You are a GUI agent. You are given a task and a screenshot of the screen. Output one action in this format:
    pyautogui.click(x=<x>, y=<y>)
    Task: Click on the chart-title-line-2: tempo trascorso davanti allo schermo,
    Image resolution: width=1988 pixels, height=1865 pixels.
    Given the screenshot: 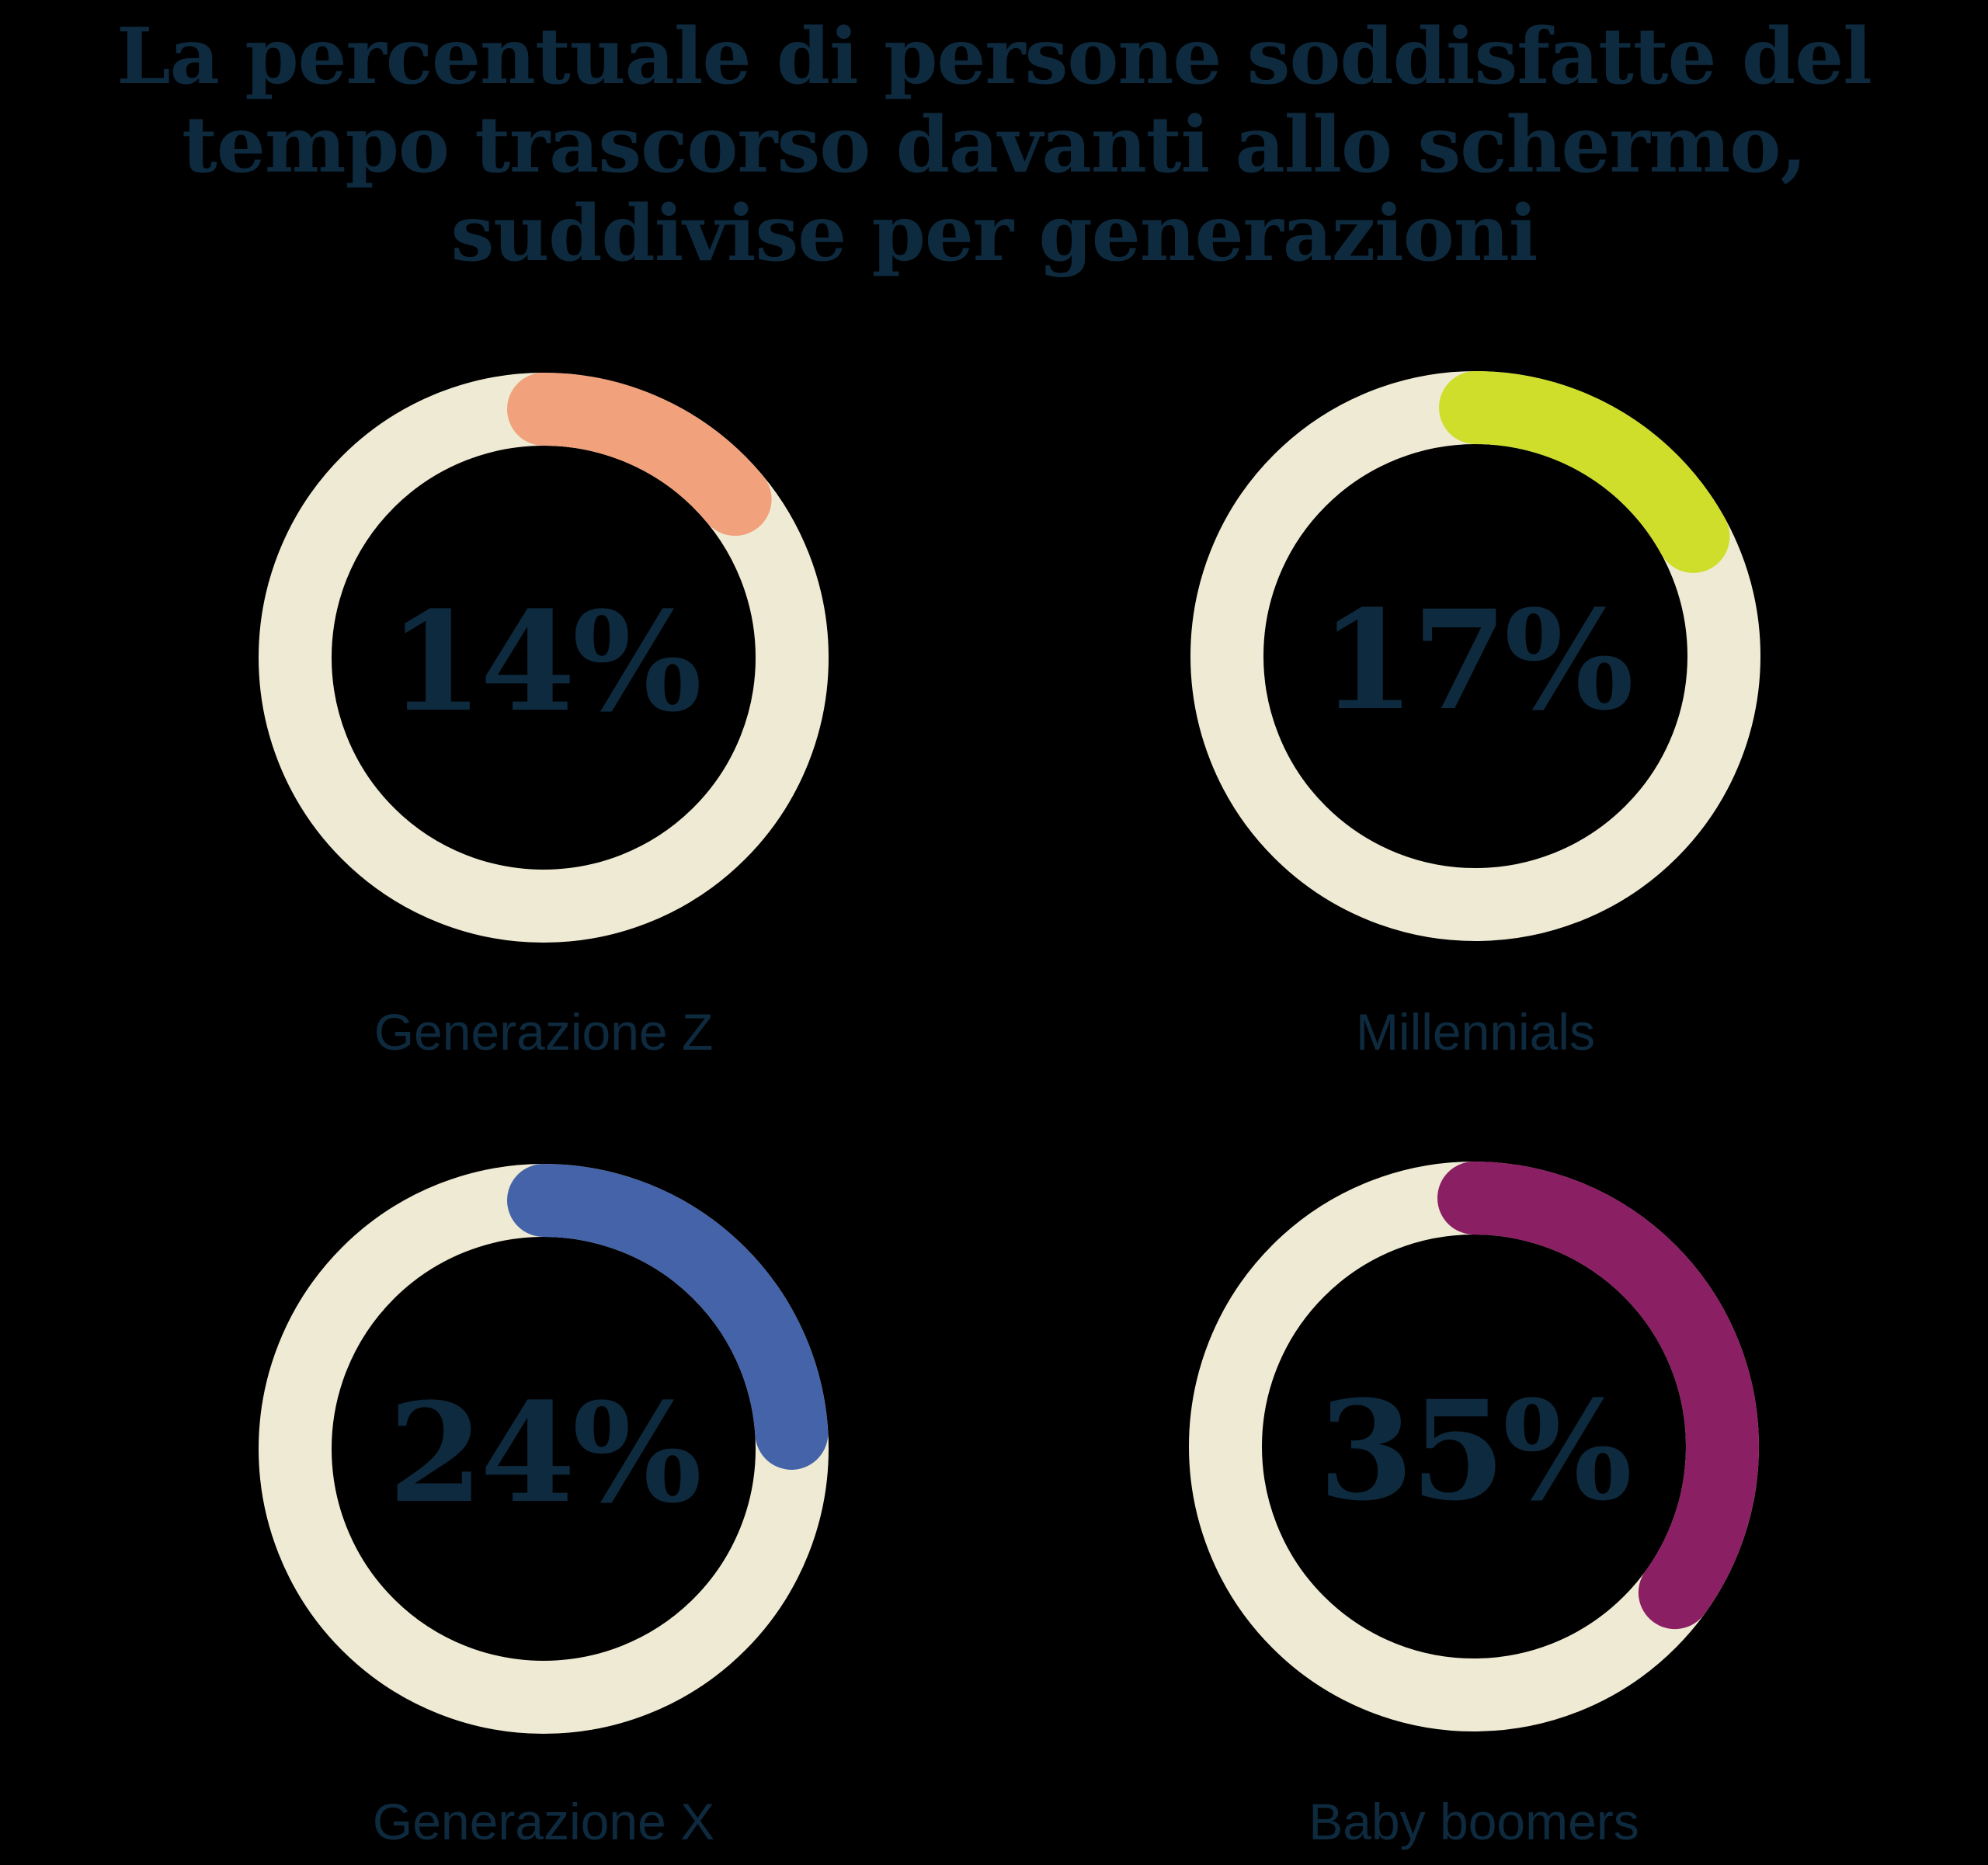 What is the action you would take?
    pyautogui.click(x=995, y=145)
    